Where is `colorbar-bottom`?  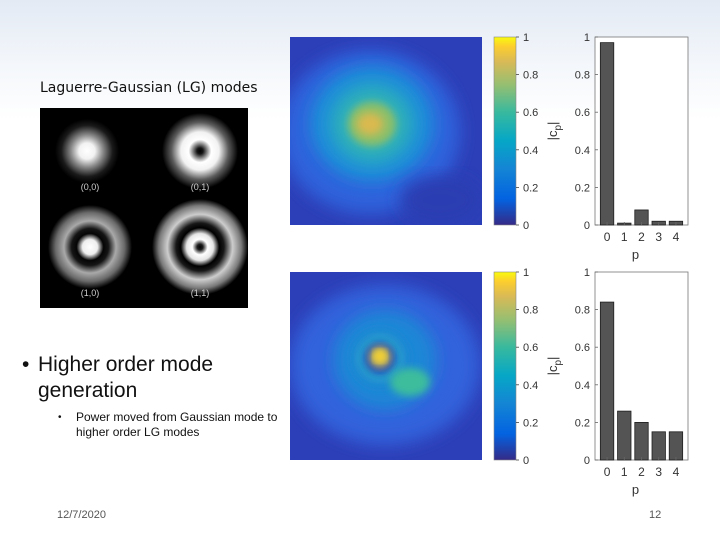
colorbar-bottom is located at coordinates (505, 366).